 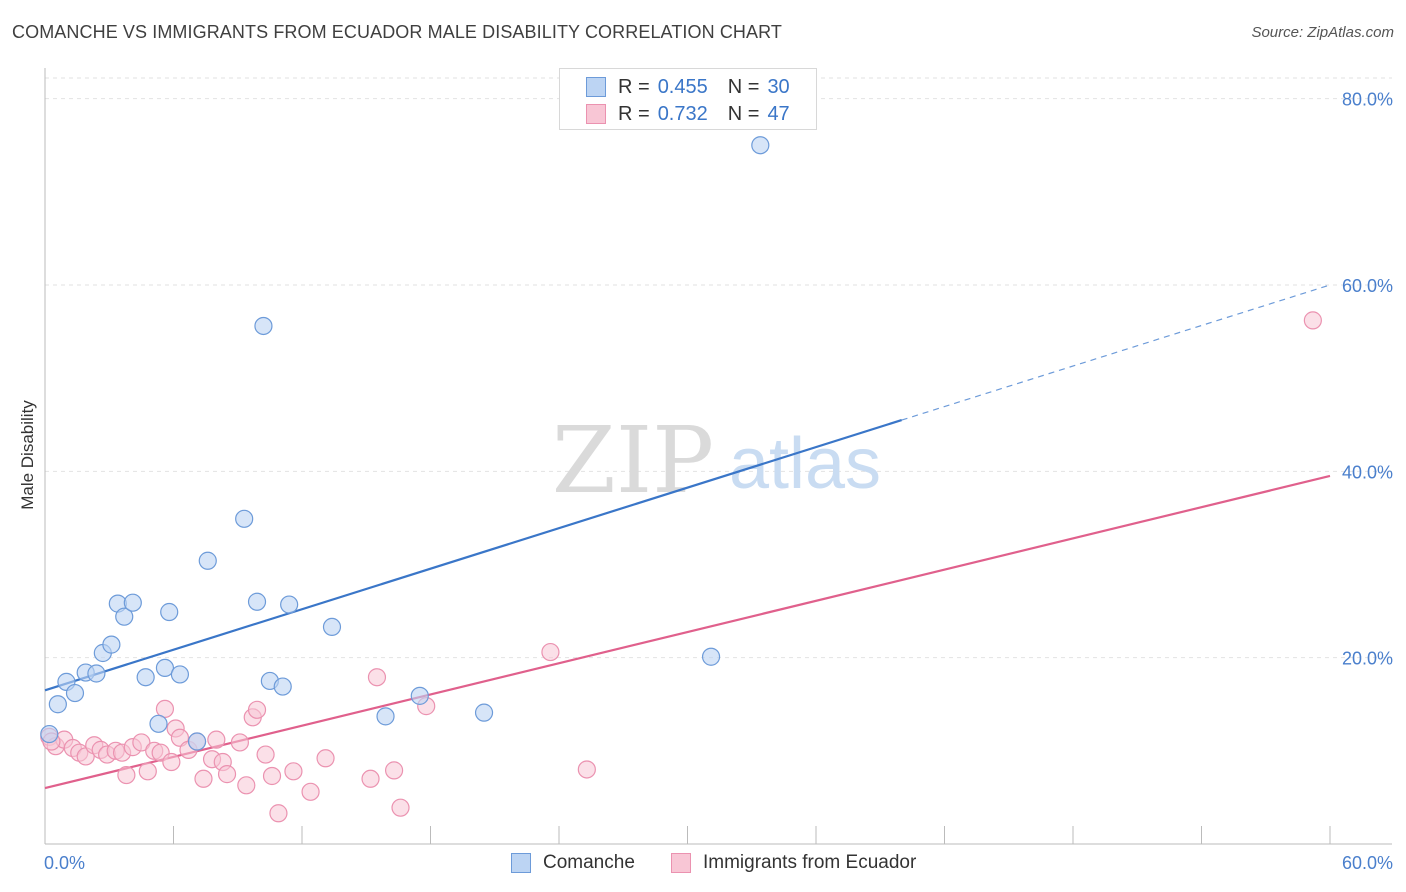 I want to click on legend-row-comanche: R = 0.455 N = 30, so click(x=688, y=87).